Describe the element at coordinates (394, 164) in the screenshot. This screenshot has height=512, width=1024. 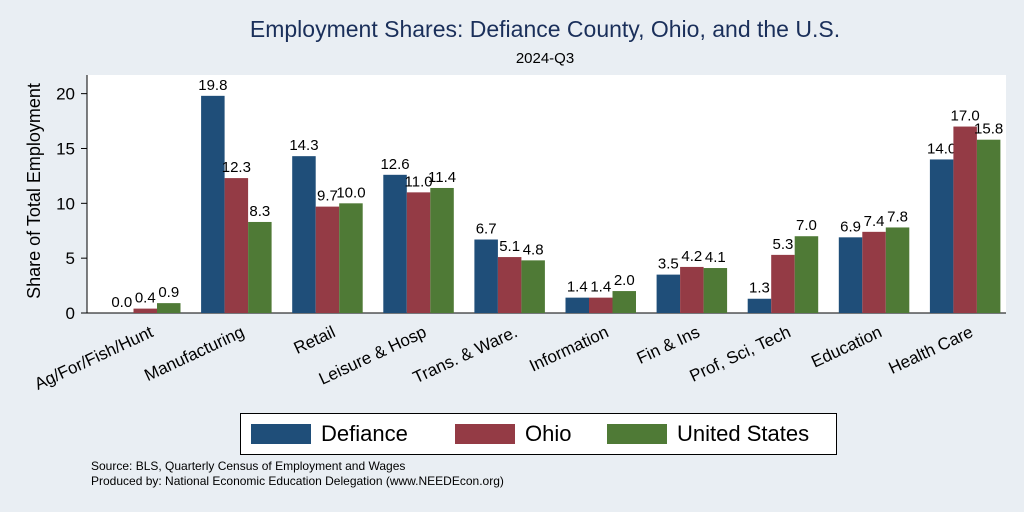
I see `bar-value-label: 12.6` at that location.